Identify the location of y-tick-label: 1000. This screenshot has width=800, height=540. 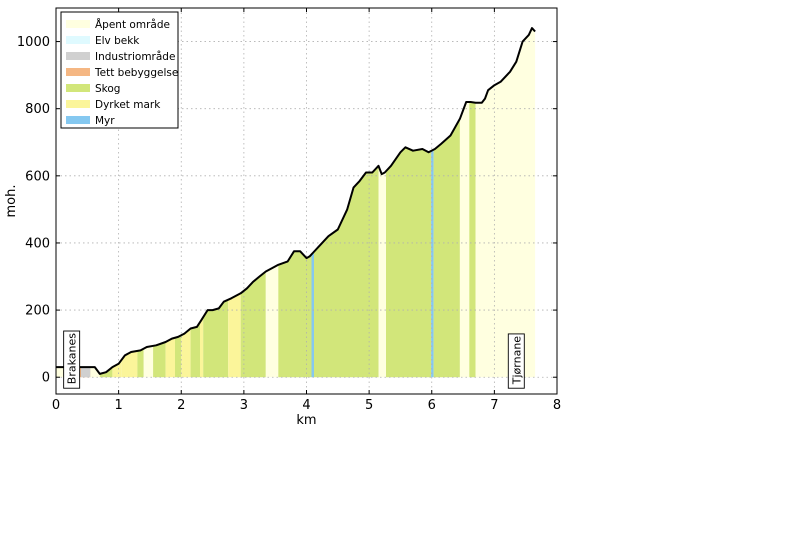
(33, 42).